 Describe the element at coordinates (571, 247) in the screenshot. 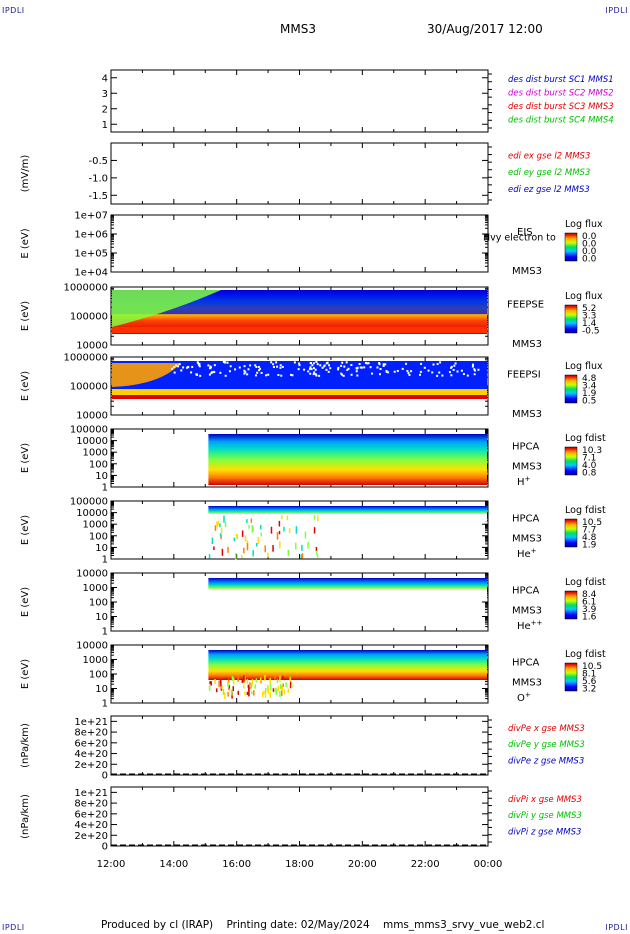

I see `colorbar-p3` at that location.